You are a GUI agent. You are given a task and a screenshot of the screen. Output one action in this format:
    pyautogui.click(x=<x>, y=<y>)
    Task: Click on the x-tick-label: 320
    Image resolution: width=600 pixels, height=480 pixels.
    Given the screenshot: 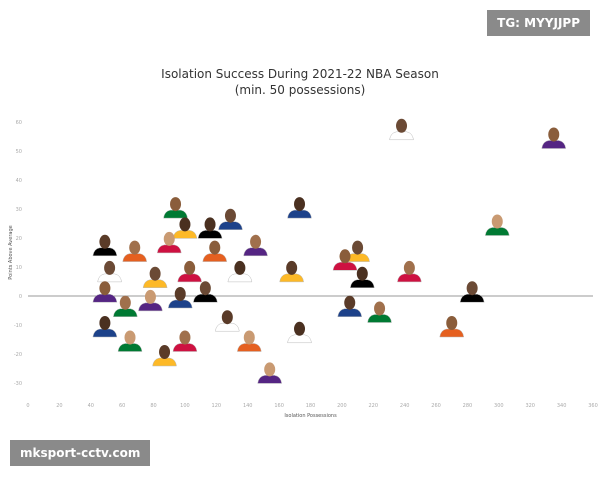 What is the action you would take?
    pyautogui.click(x=530, y=406)
    